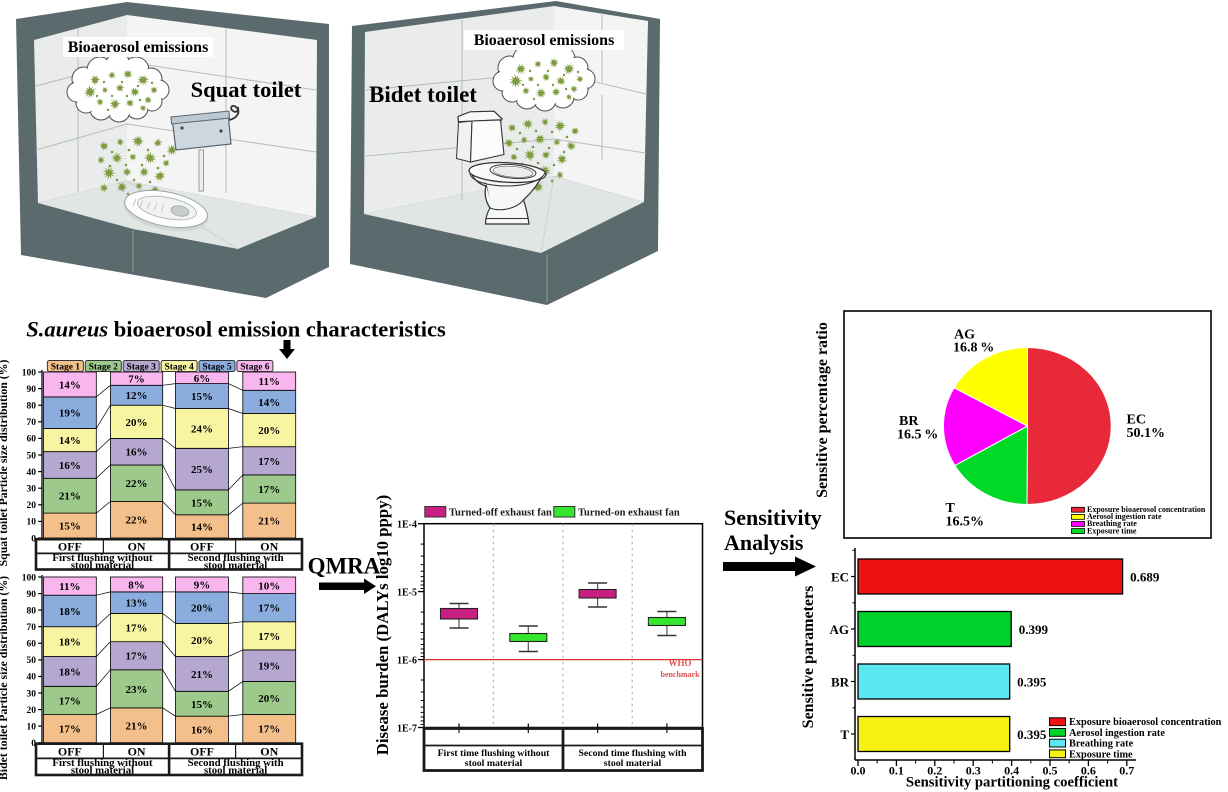 This screenshot has width=1228, height=792. I want to click on svg-text: 13%, so click(137, 604).